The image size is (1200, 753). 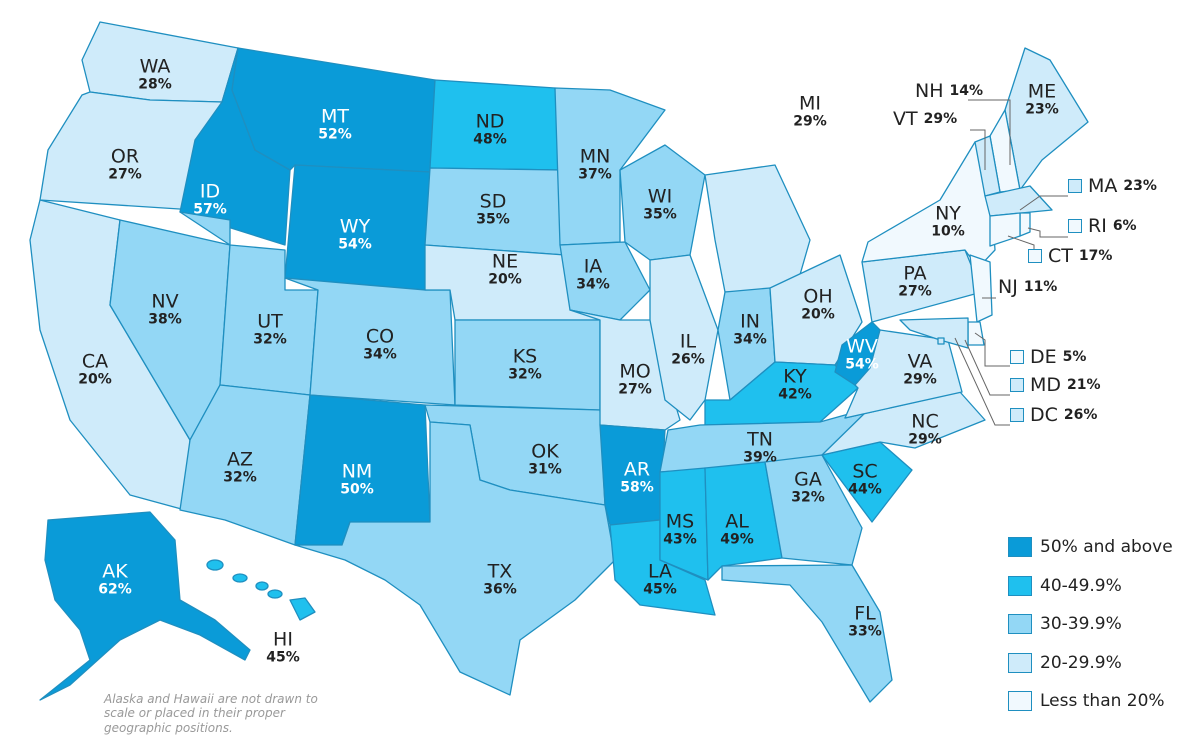 I want to click on legend-item: 50% and above, so click(x=1090, y=547).